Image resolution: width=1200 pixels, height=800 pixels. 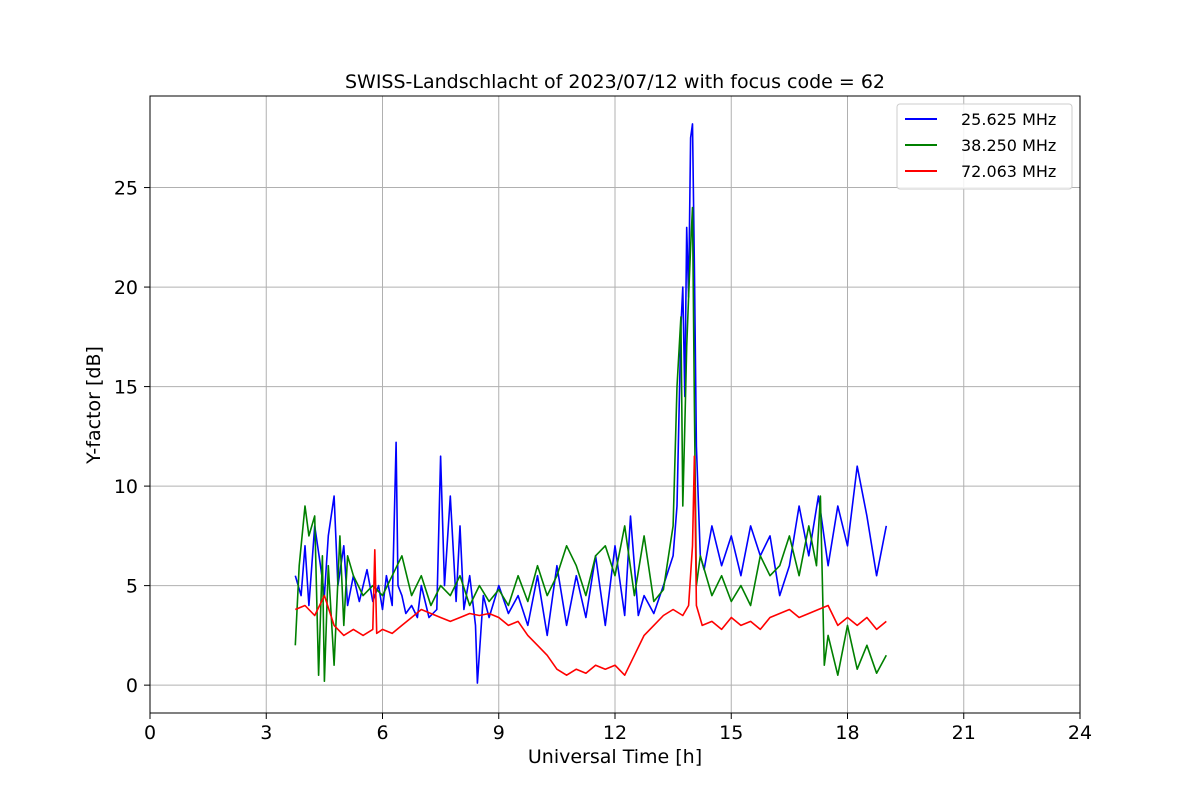 What do you see at coordinates (499, 733) in the screenshot?
I see `x-tick-label: 9` at bounding box center [499, 733].